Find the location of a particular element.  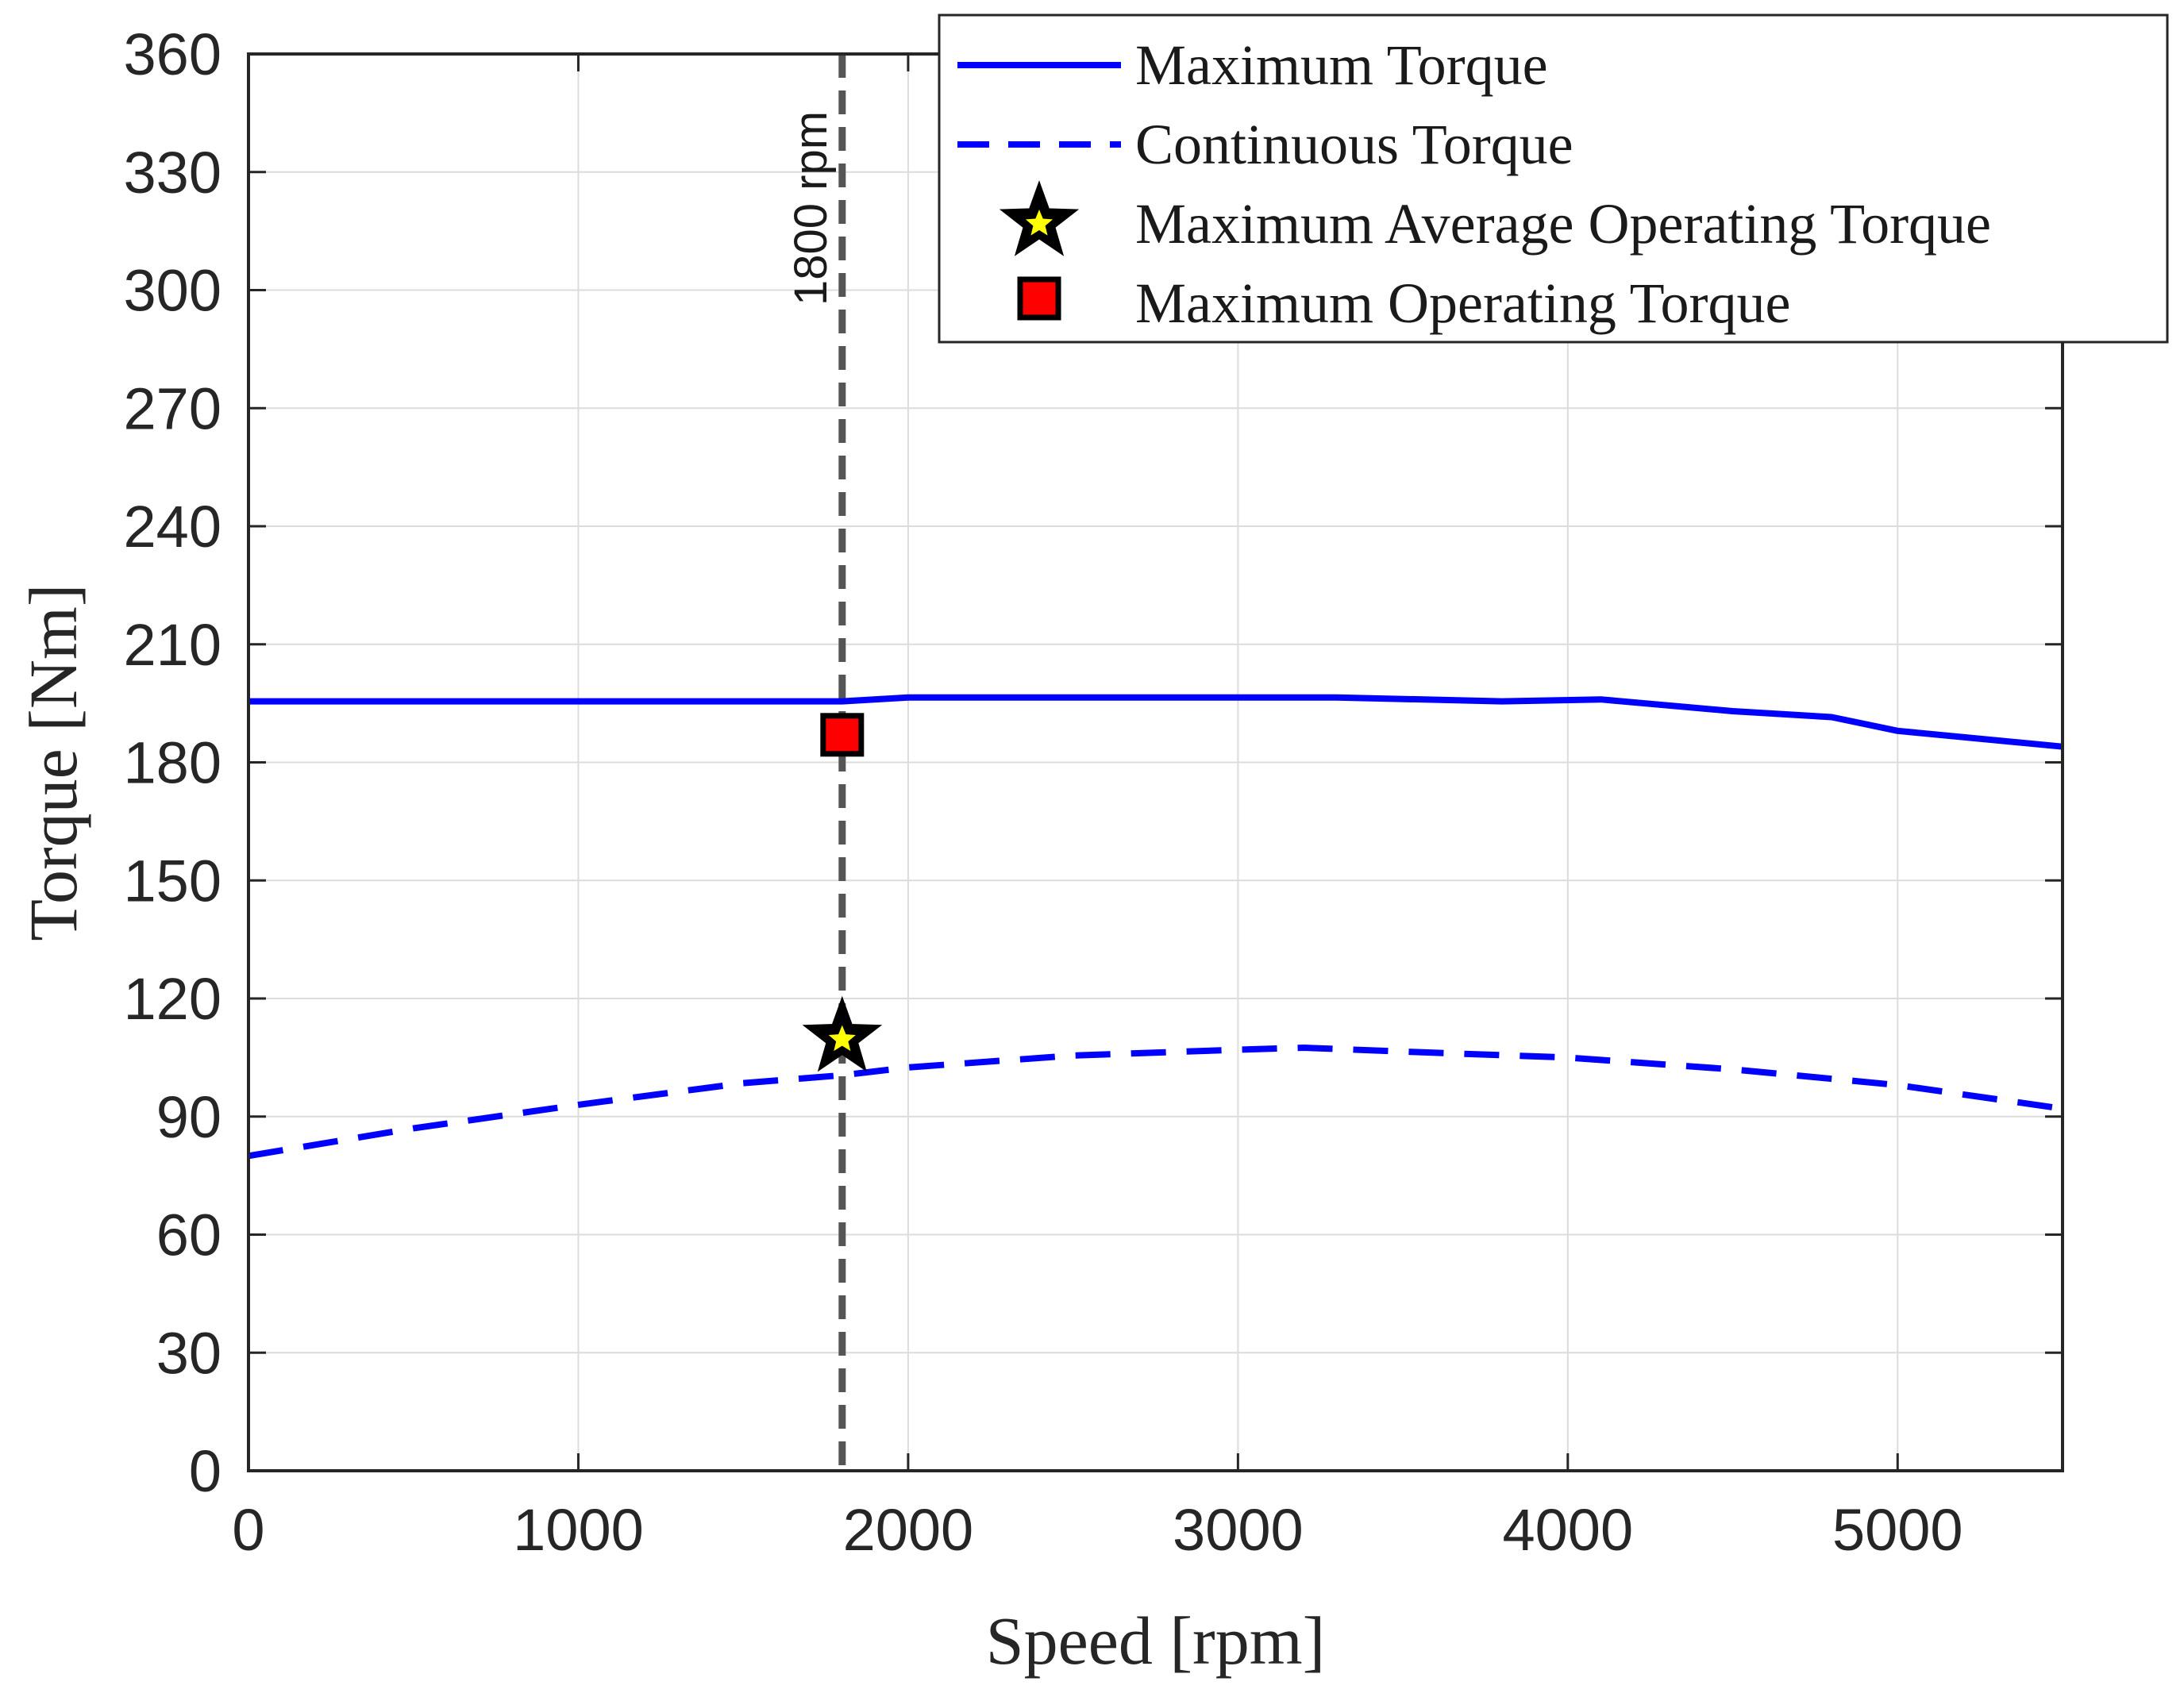

y-tick-label: 90 is located at coordinates (188, 1117).